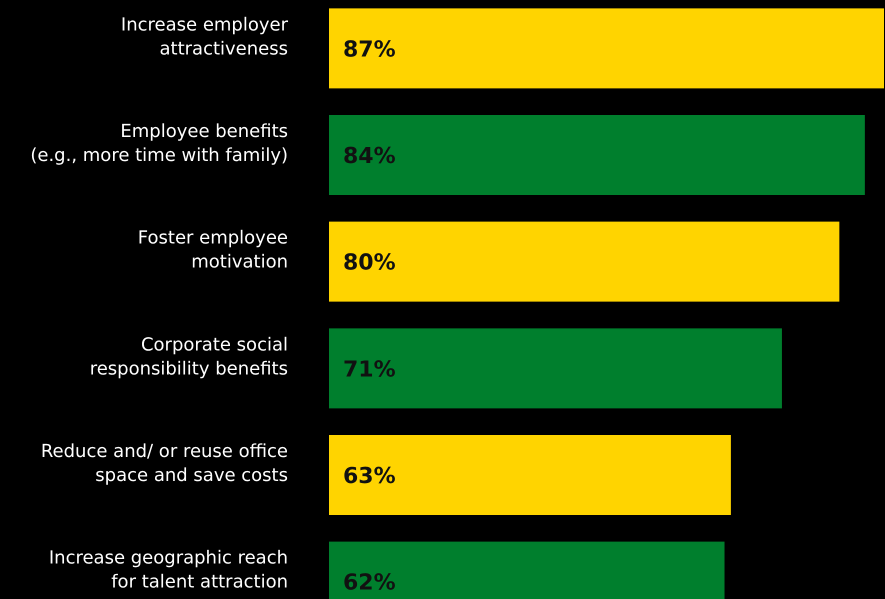  What do you see at coordinates (369, 369) in the screenshot?
I see `data-label: 71%` at bounding box center [369, 369].